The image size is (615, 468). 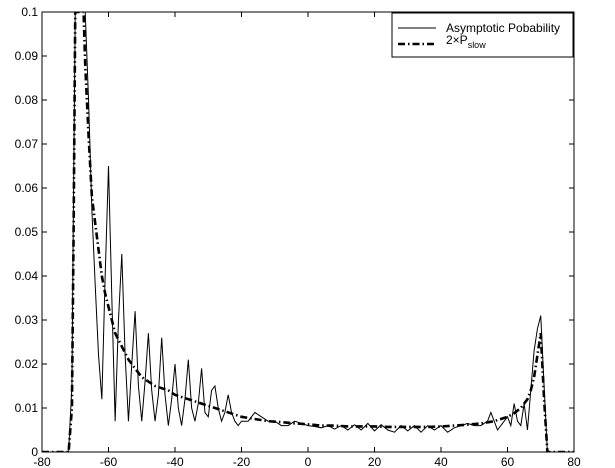 What do you see at coordinates (27, 320) in the screenshot?
I see `y-tick-label: 0.03` at bounding box center [27, 320].